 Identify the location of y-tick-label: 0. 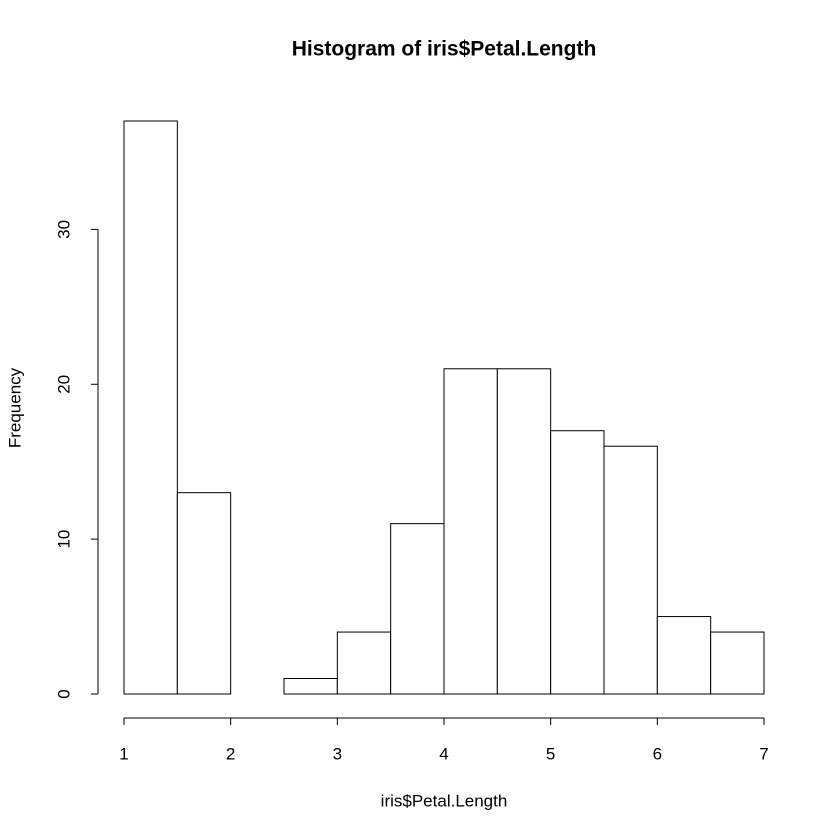
(63, 693).